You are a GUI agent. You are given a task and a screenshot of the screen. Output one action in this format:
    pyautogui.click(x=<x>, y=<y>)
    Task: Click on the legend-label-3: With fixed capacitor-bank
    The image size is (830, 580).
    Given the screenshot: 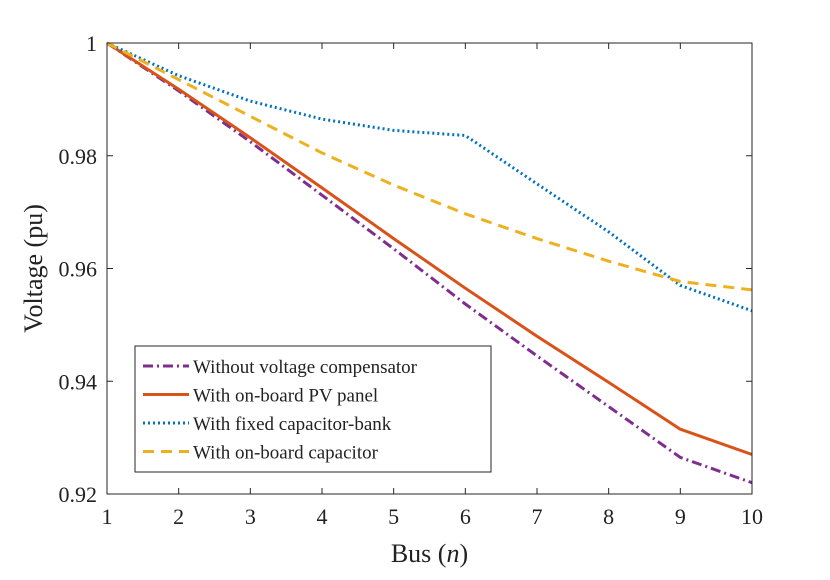 What is the action you would take?
    pyautogui.click(x=292, y=424)
    